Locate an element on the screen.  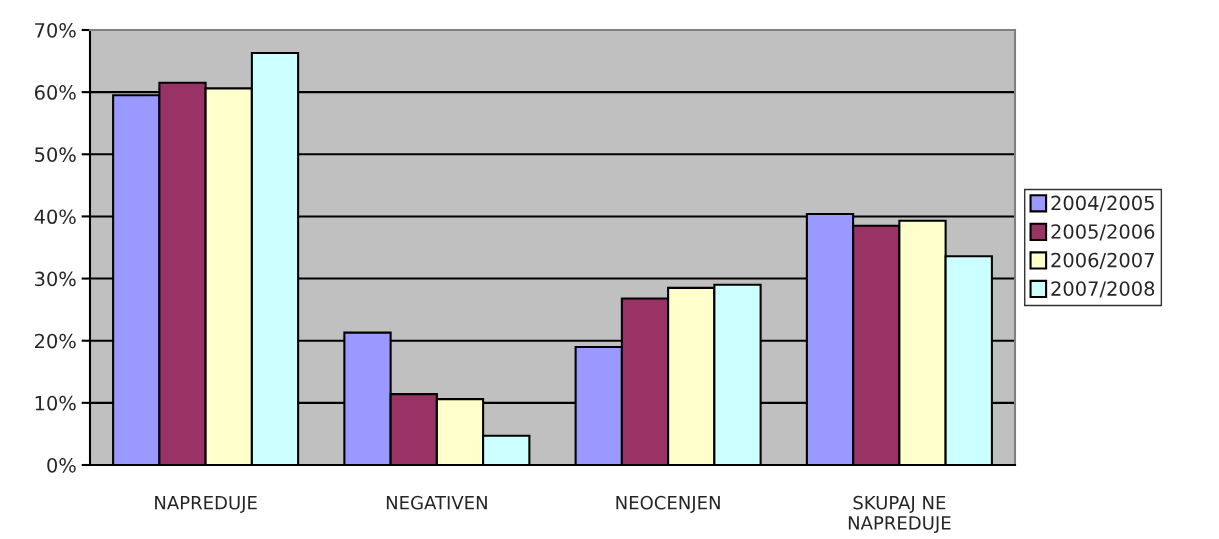
y-tick-label: 30% is located at coordinates (55, 279).